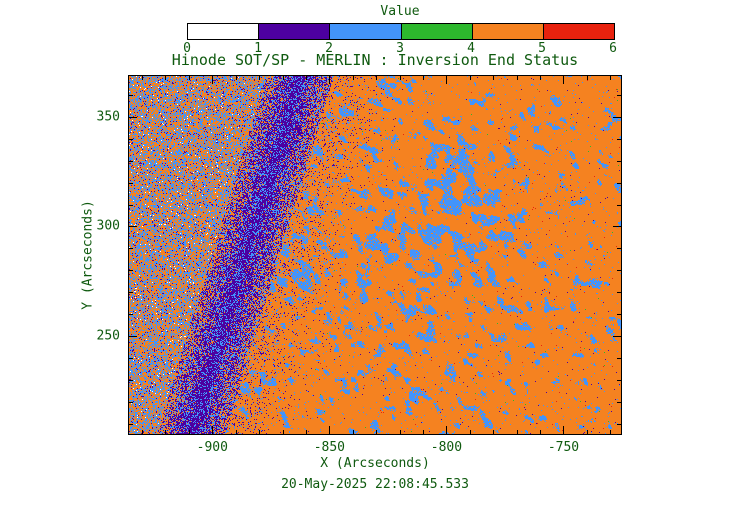 The image size is (750, 512). Describe the element at coordinates (542, 48) in the screenshot. I see `colorbar-tick-label: 5` at that location.